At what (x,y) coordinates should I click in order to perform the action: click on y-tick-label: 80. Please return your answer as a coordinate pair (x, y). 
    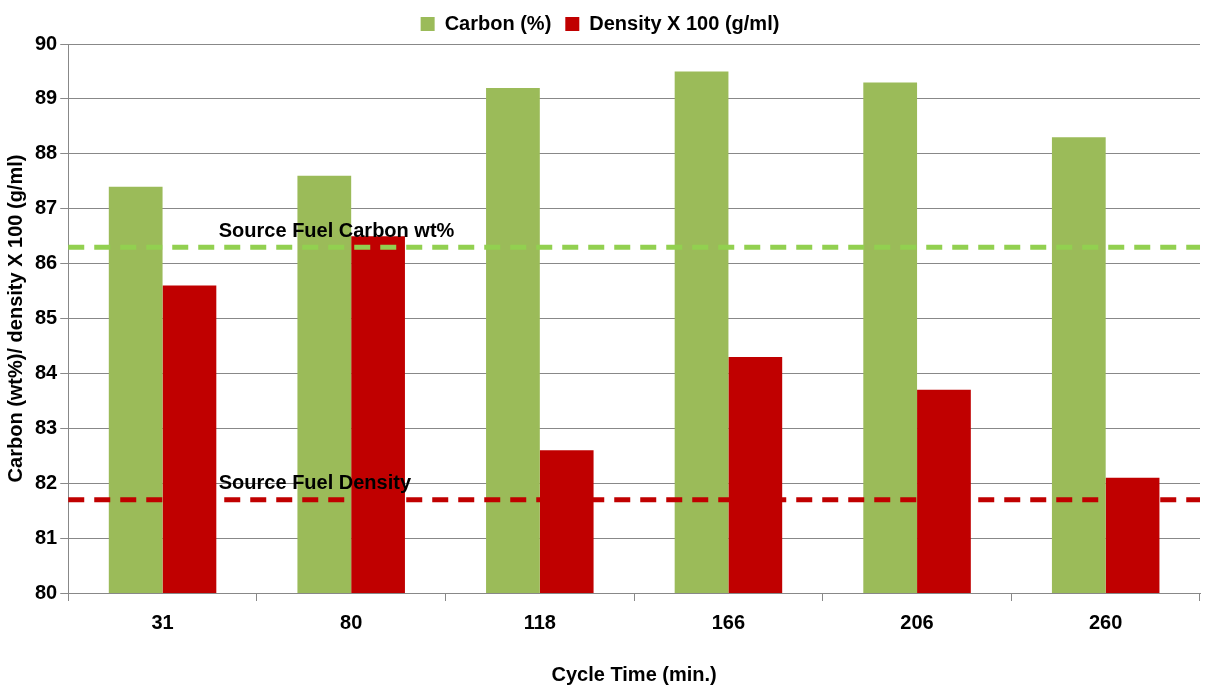
    Looking at the image, I should click on (46, 591).